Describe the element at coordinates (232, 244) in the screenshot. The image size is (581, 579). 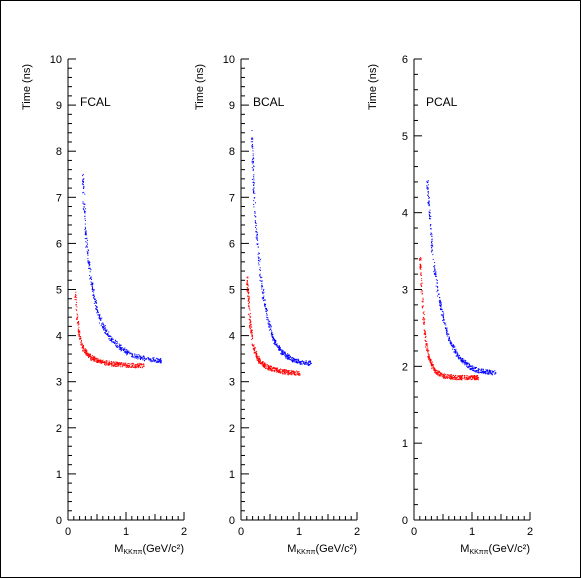
I see `y-tick-label: 6` at that location.